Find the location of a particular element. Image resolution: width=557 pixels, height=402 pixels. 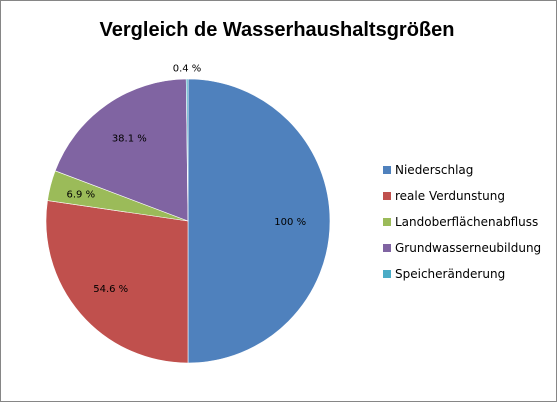

data-label-5: 0.4 % is located at coordinates (187, 69).